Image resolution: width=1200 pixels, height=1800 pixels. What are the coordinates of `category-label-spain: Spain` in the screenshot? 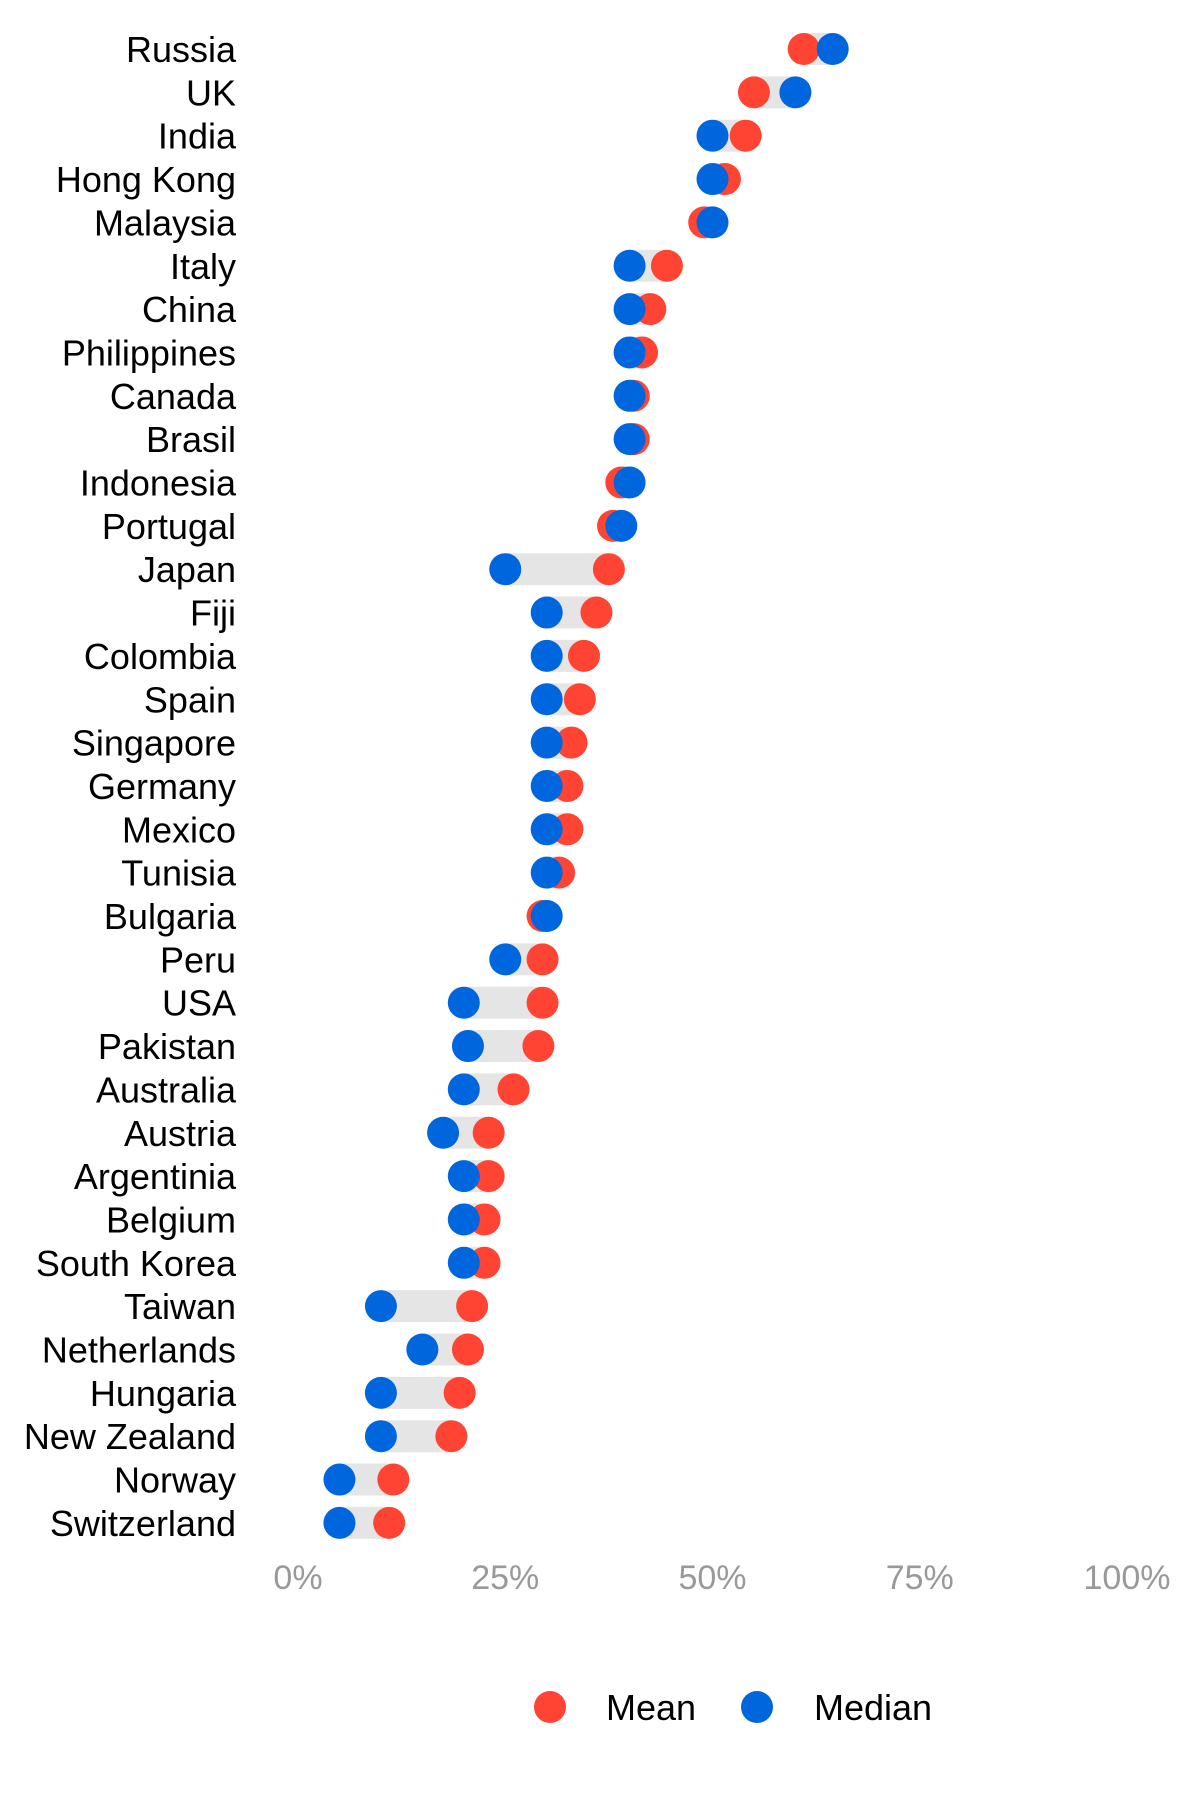 It's located at (190, 699).